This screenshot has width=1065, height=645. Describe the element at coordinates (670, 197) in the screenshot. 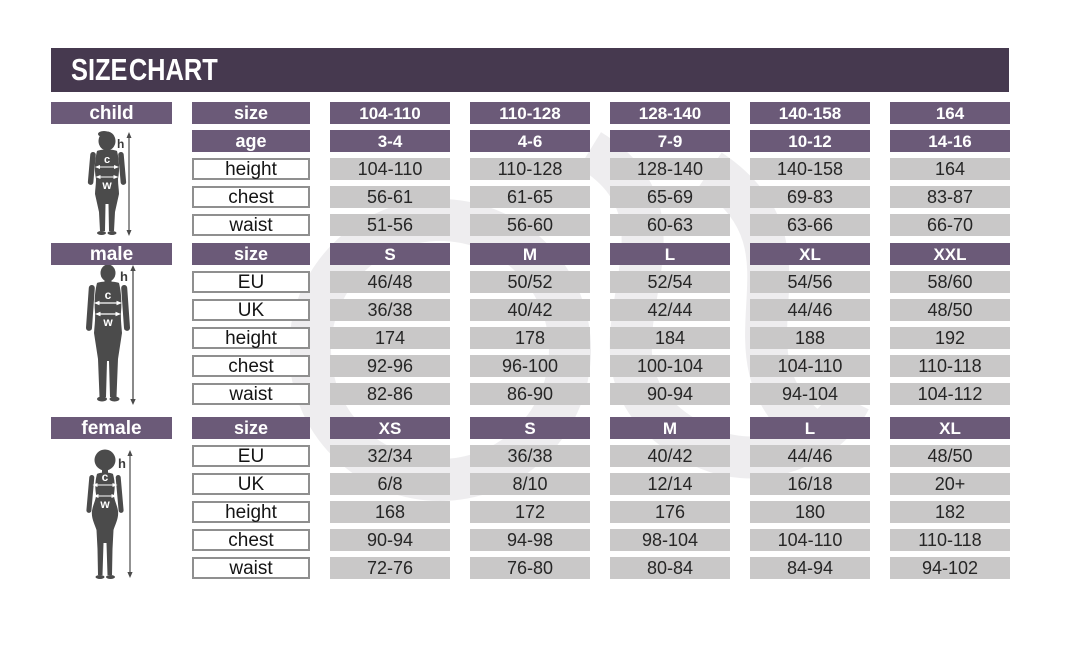

I see `value-cell: 65-69` at that location.